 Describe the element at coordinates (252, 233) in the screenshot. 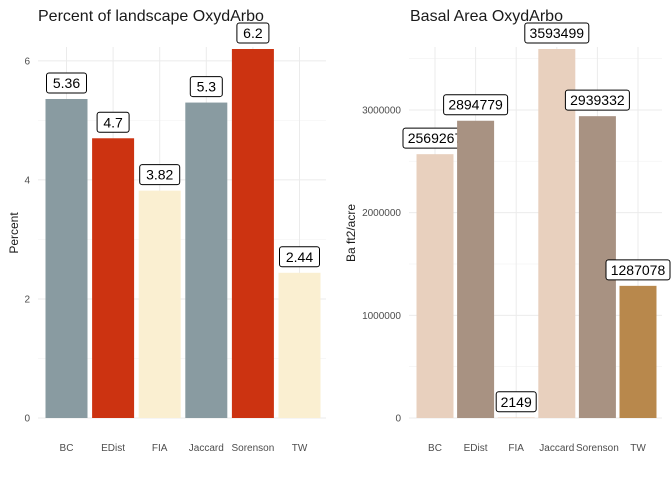

I see `bar-sorenson` at that location.